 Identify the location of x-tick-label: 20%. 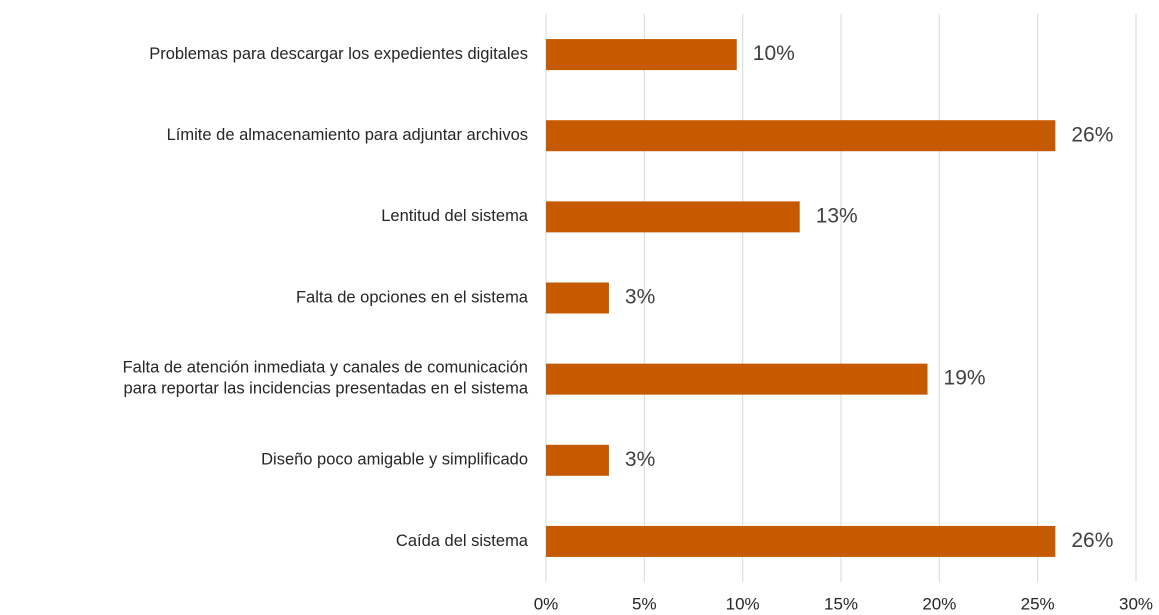
(939, 603).